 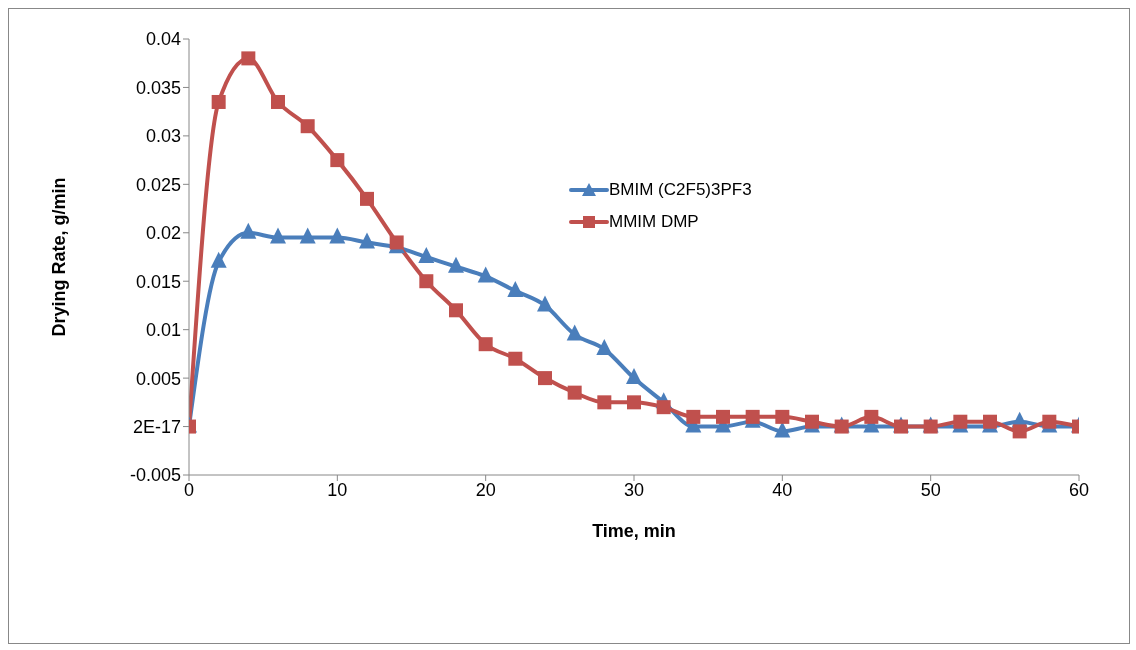 What do you see at coordinates (485, 489) in the screenshot?
I see `x-tick-label: 20` at bounding box center [485, 489].